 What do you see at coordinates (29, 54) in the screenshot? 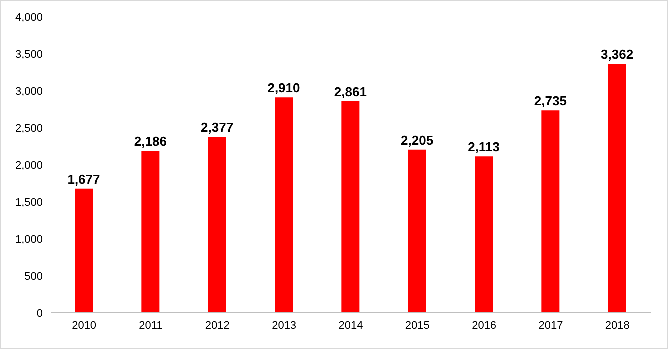
I see `y-tick-label: 3,500` at bounding box center [29, 54].